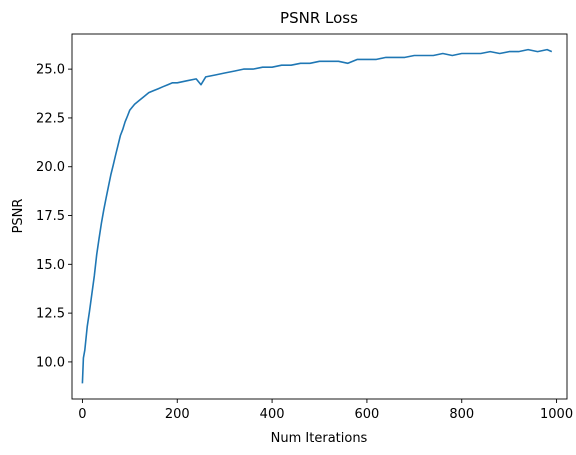 The height and width of the screenshot is (455, 576). What do you see at coordinates (50, 70) in the screenshot?
I see `y-tick-label: 25.0` at bounding box center [50, 70].